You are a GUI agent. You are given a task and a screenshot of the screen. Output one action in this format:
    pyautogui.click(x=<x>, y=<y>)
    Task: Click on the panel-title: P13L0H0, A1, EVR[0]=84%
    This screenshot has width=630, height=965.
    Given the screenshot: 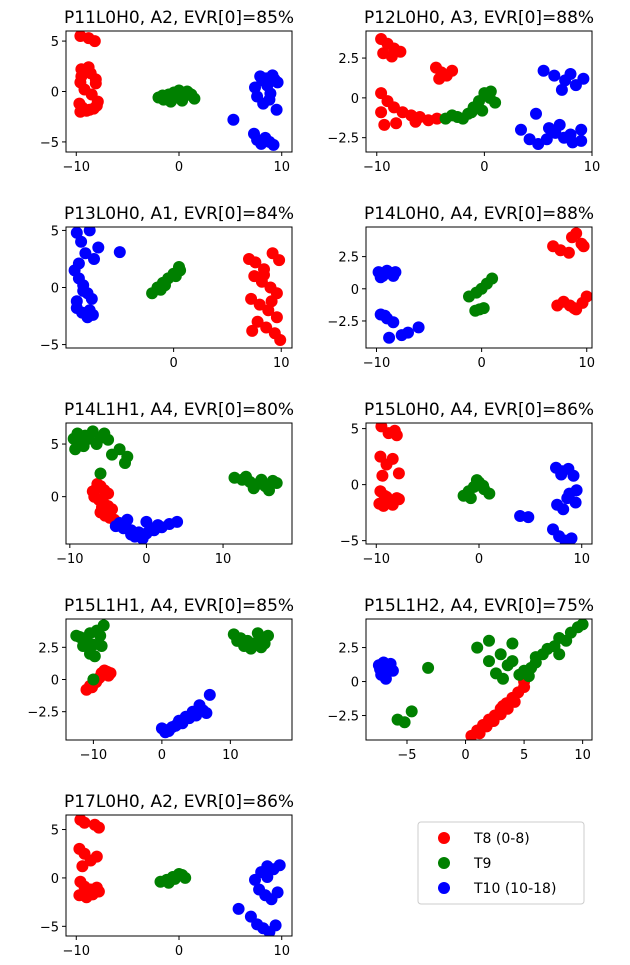 What is the action you would take?
    pyautogui.click(x=179, y=214)
    